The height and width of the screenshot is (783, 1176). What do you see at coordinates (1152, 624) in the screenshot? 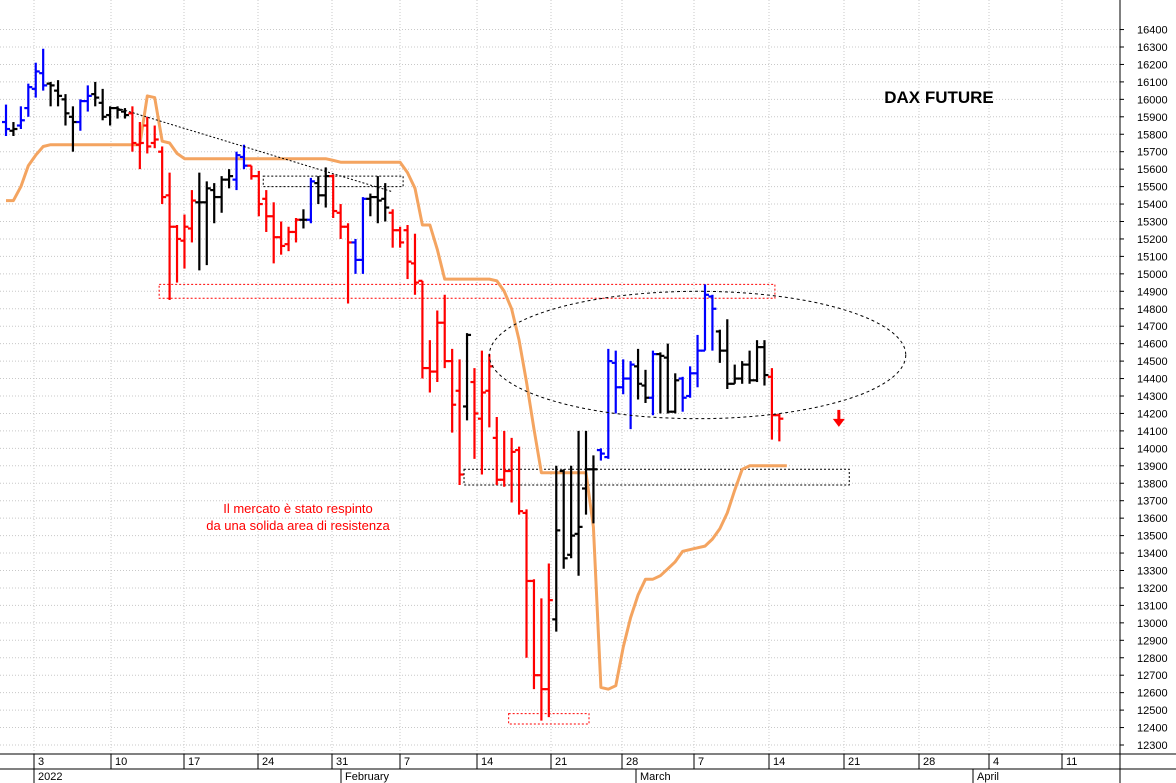
I see `y-tick-label-7: 13000` at bounding box center [1152, 624].